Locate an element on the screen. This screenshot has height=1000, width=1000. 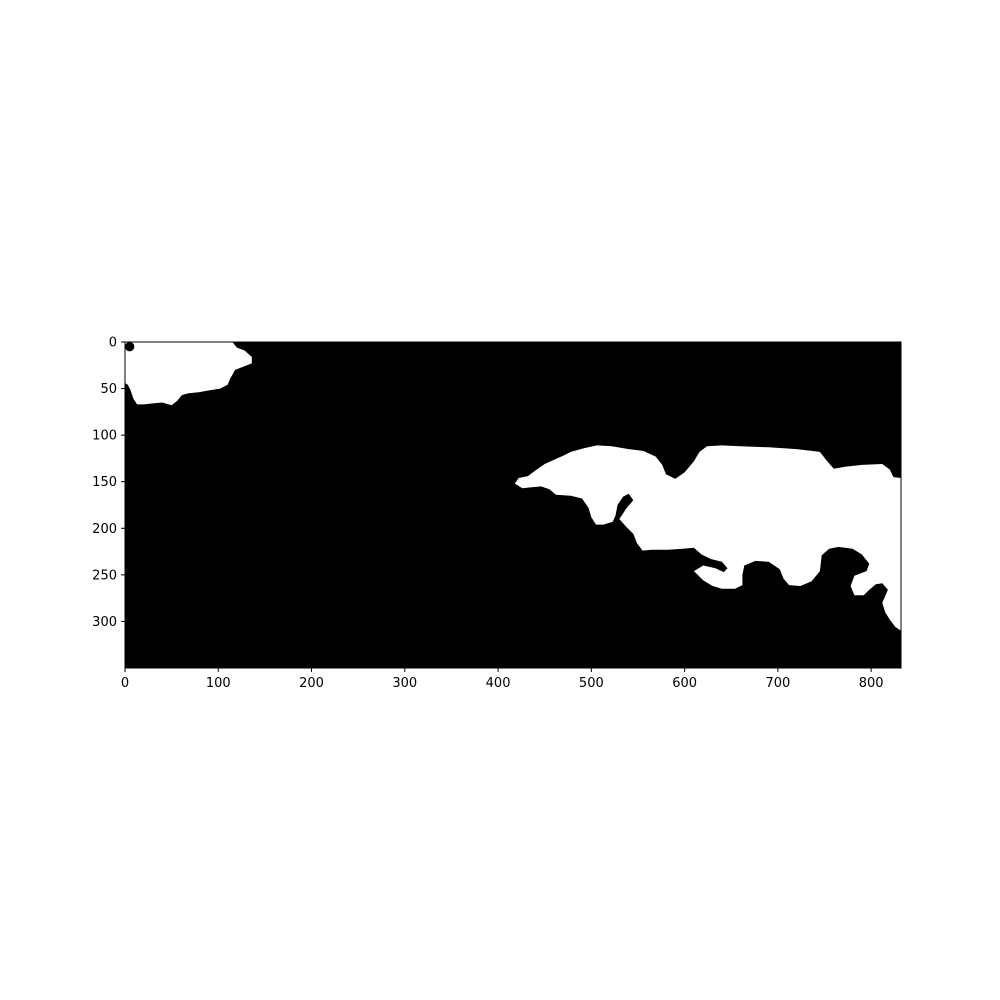
x-tick-label: 600 is located at coordinates (684, 683).